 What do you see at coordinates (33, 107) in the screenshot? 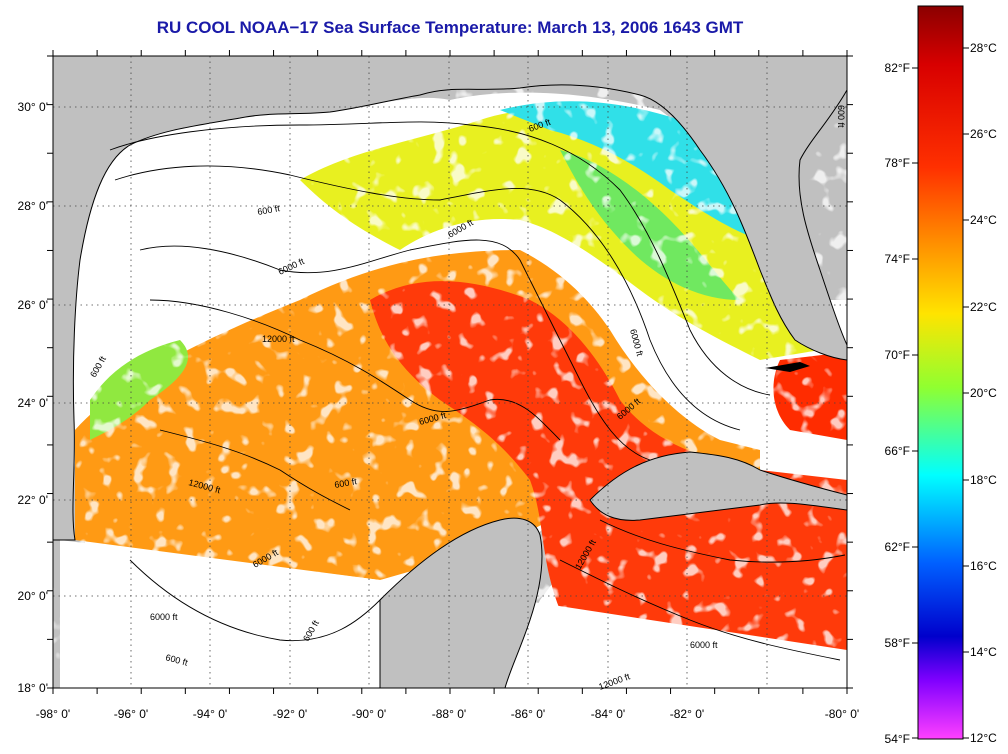
I see `lat-tick-label: 30° 0'` at bounding box center [33, 107].